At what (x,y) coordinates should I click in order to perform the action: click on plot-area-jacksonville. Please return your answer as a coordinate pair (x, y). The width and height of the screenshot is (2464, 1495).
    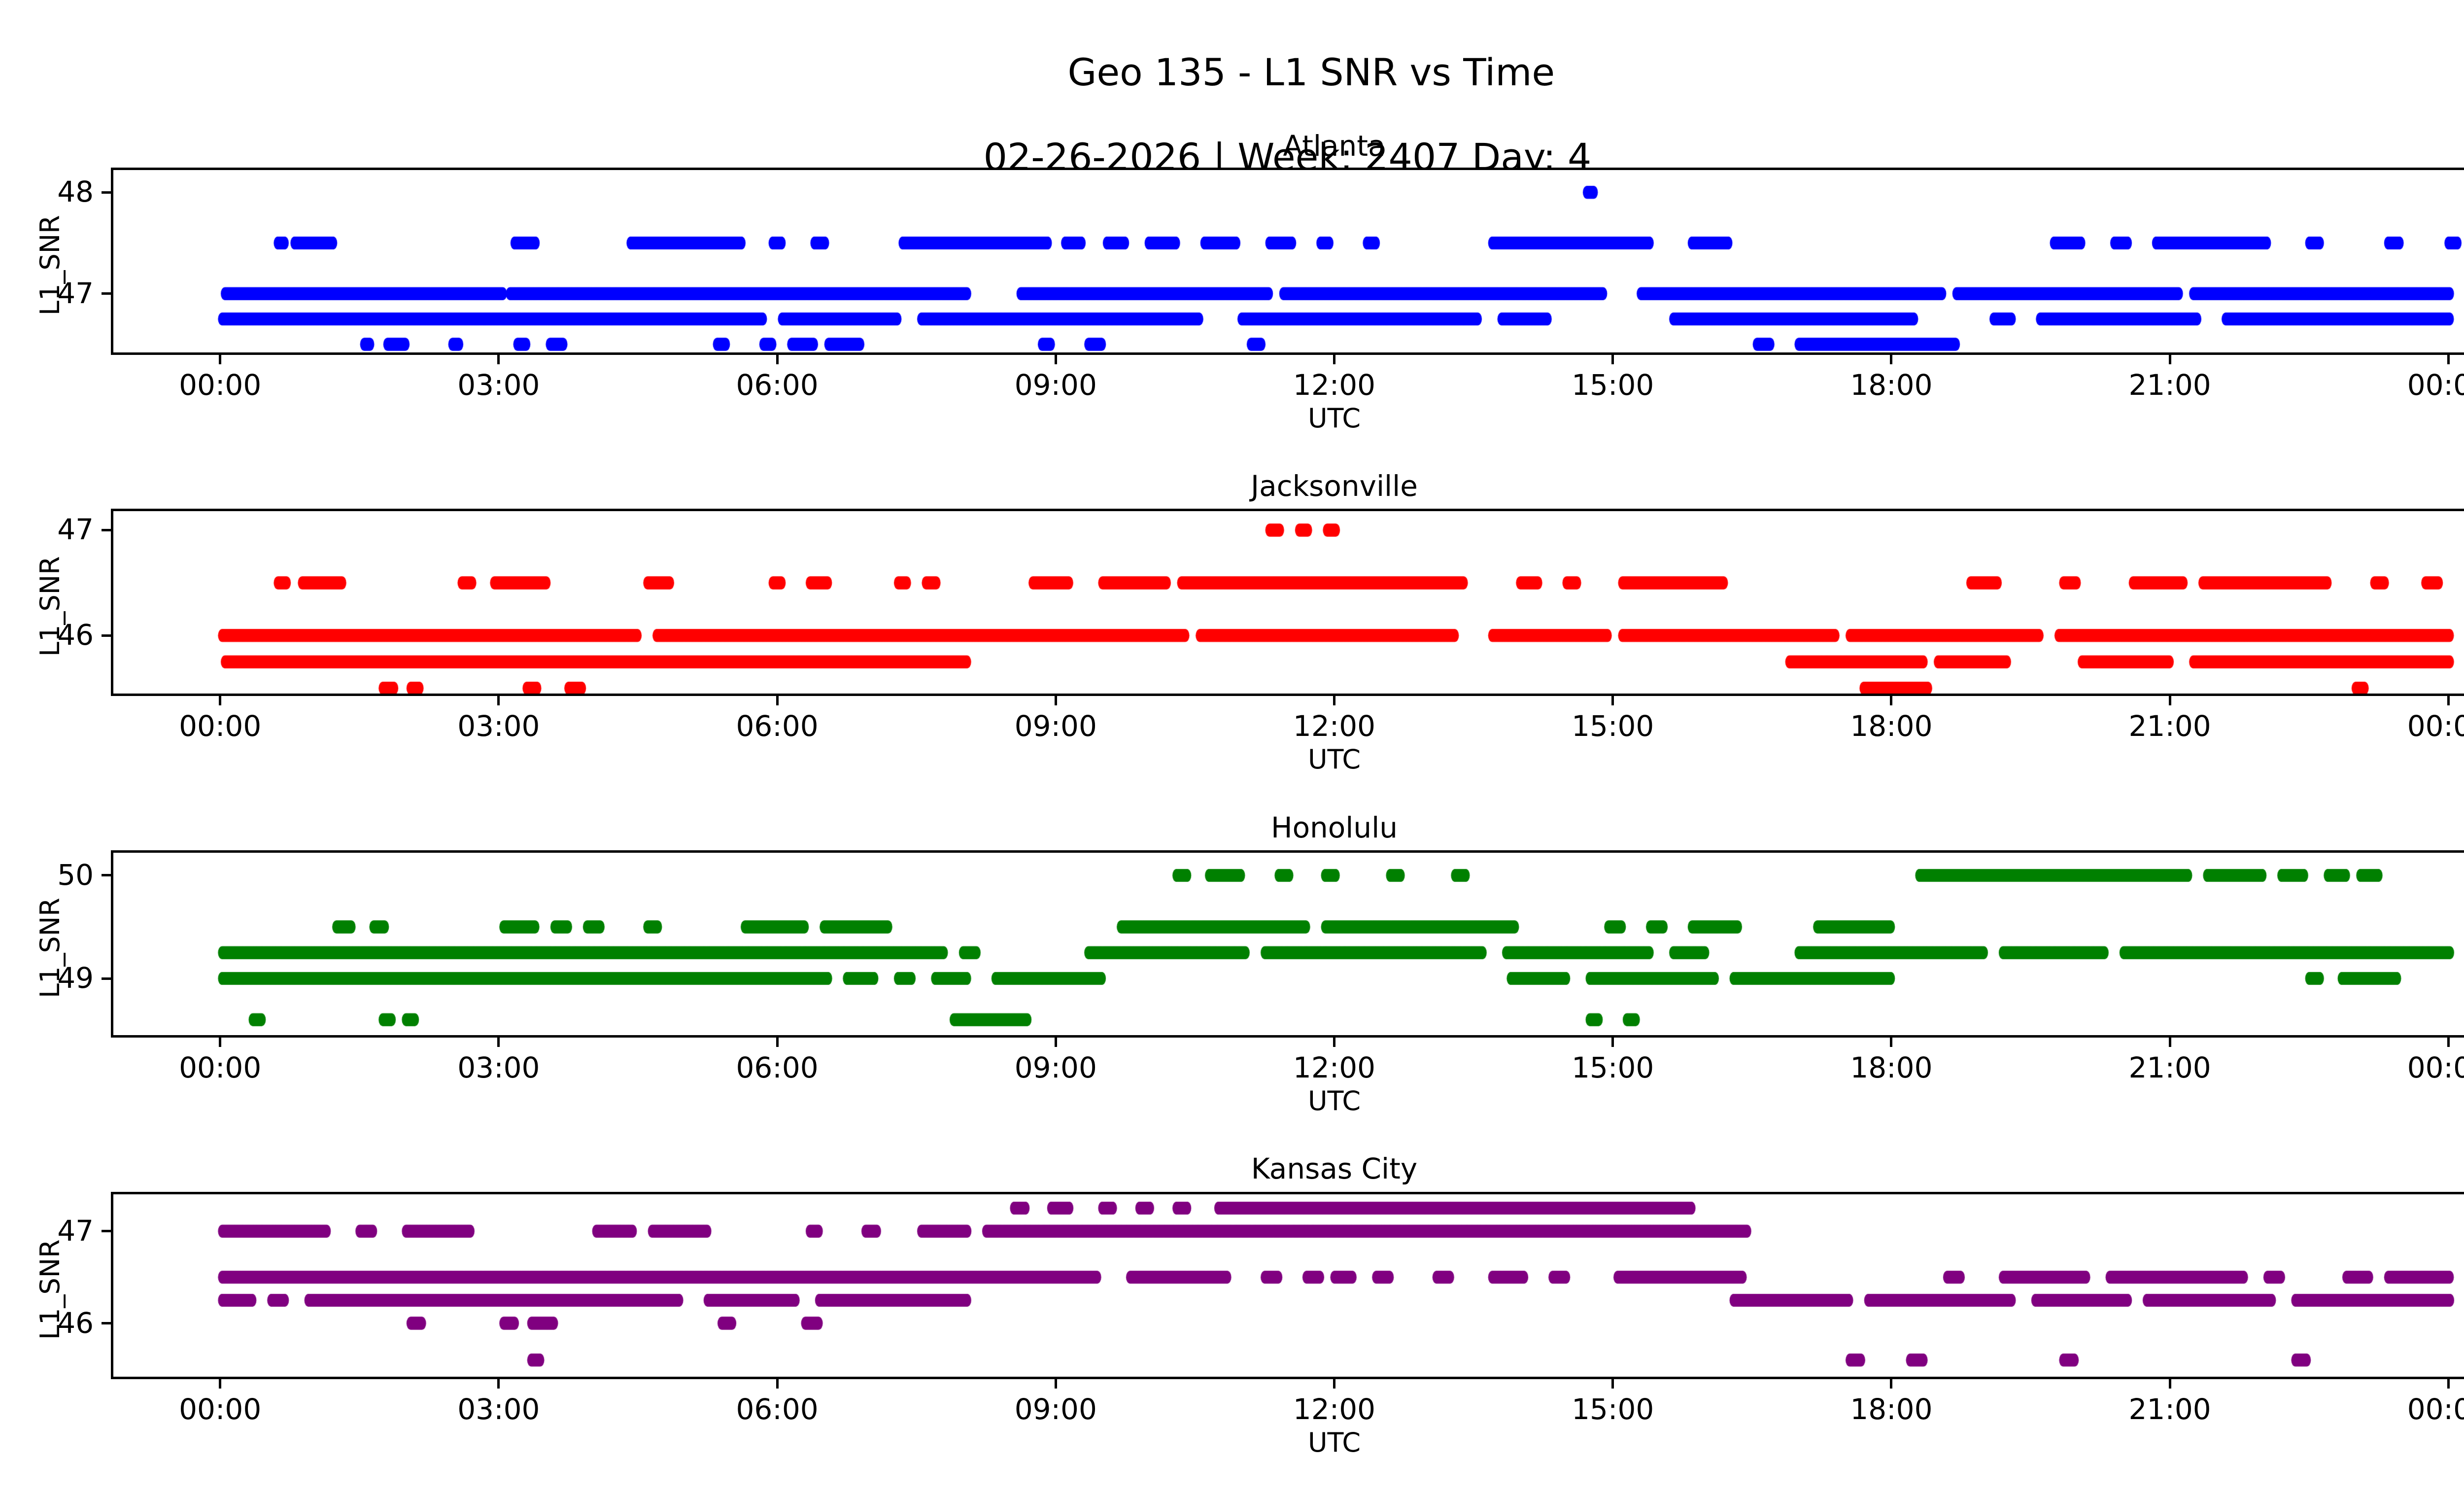
    Looking at the image, I should click on (1287, 602).